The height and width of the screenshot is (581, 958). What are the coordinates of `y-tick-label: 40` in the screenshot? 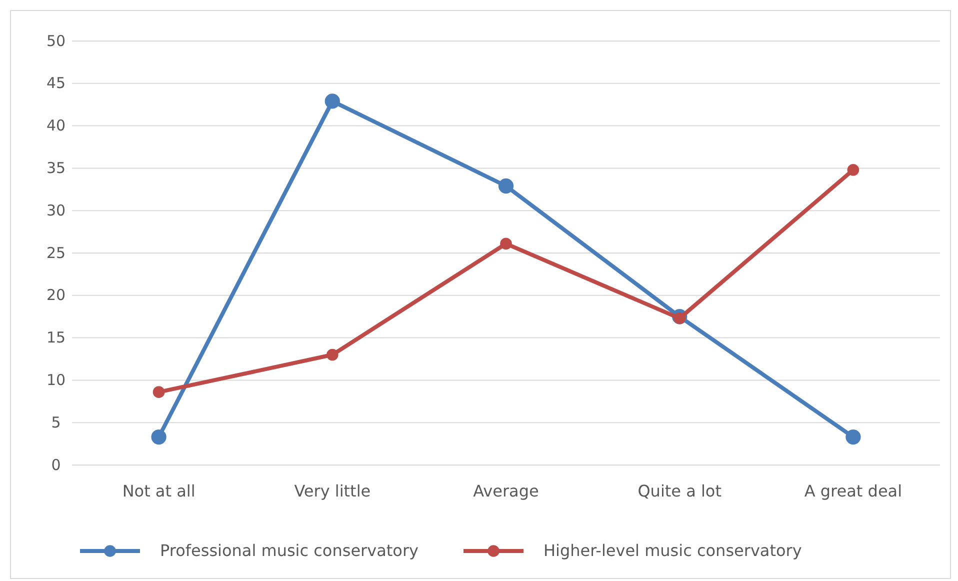 It's located at (56, 125).